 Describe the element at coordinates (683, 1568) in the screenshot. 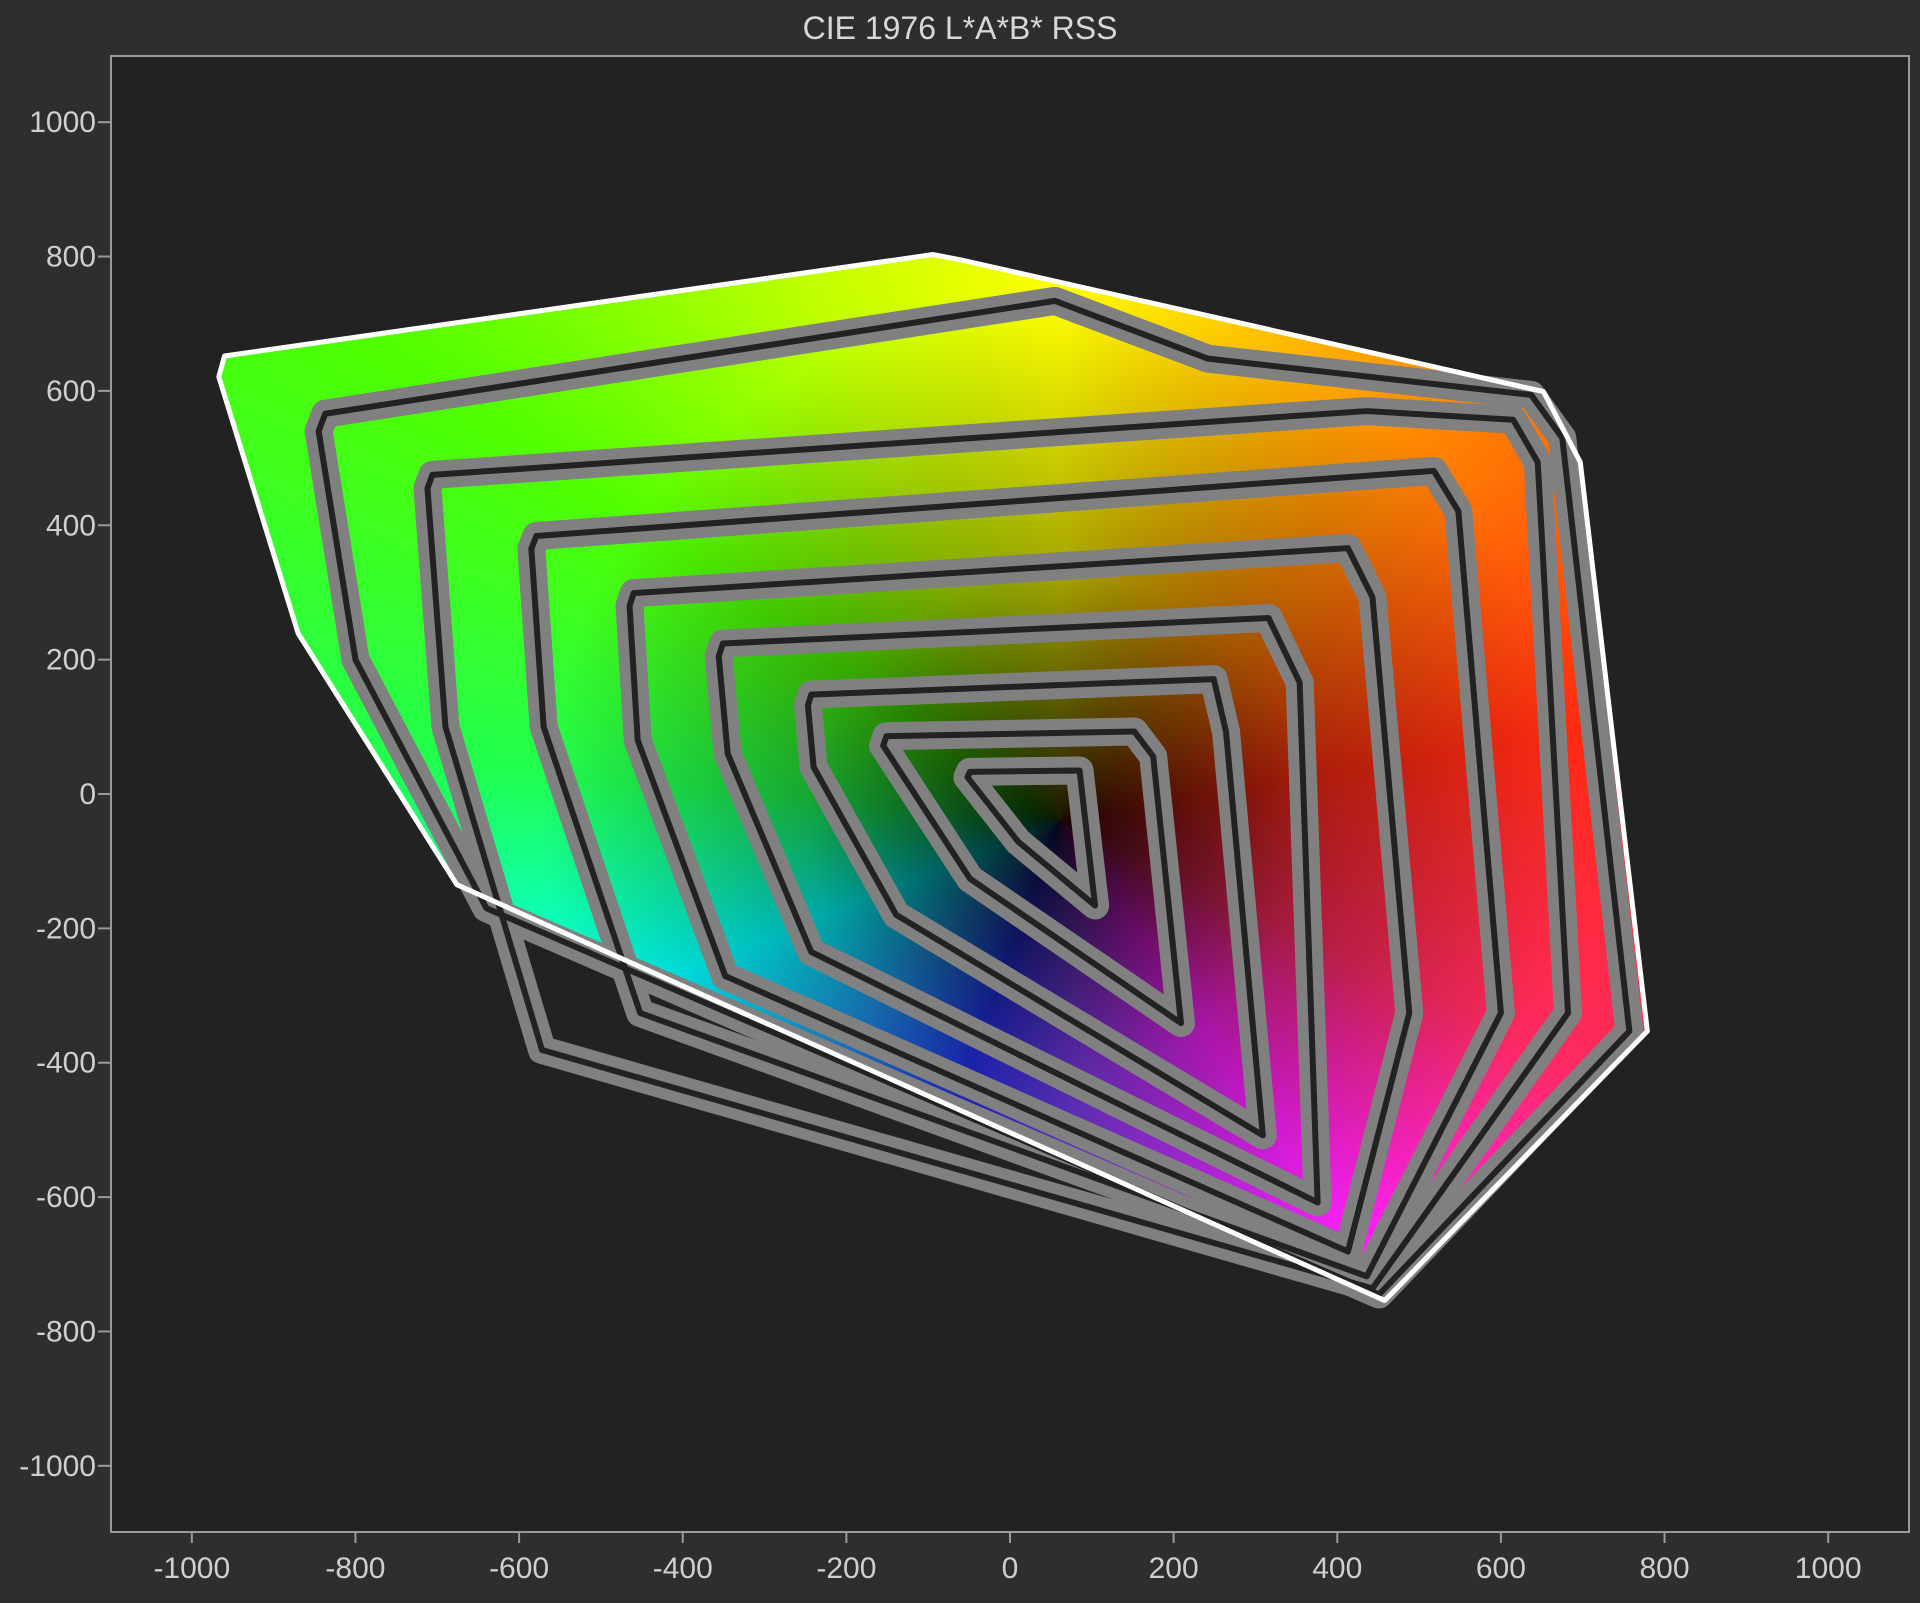

I see `x-tick-label: -400` at that location.